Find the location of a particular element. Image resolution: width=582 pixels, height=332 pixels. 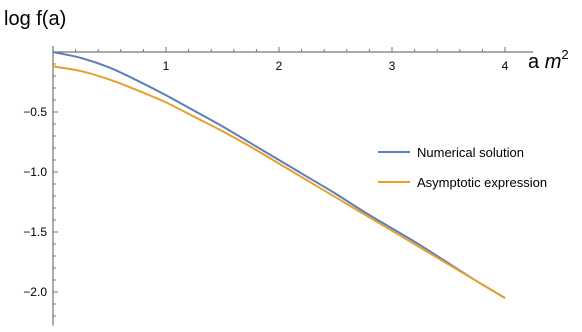

x-tick-label: 4 is located at coordinates (505, 66).